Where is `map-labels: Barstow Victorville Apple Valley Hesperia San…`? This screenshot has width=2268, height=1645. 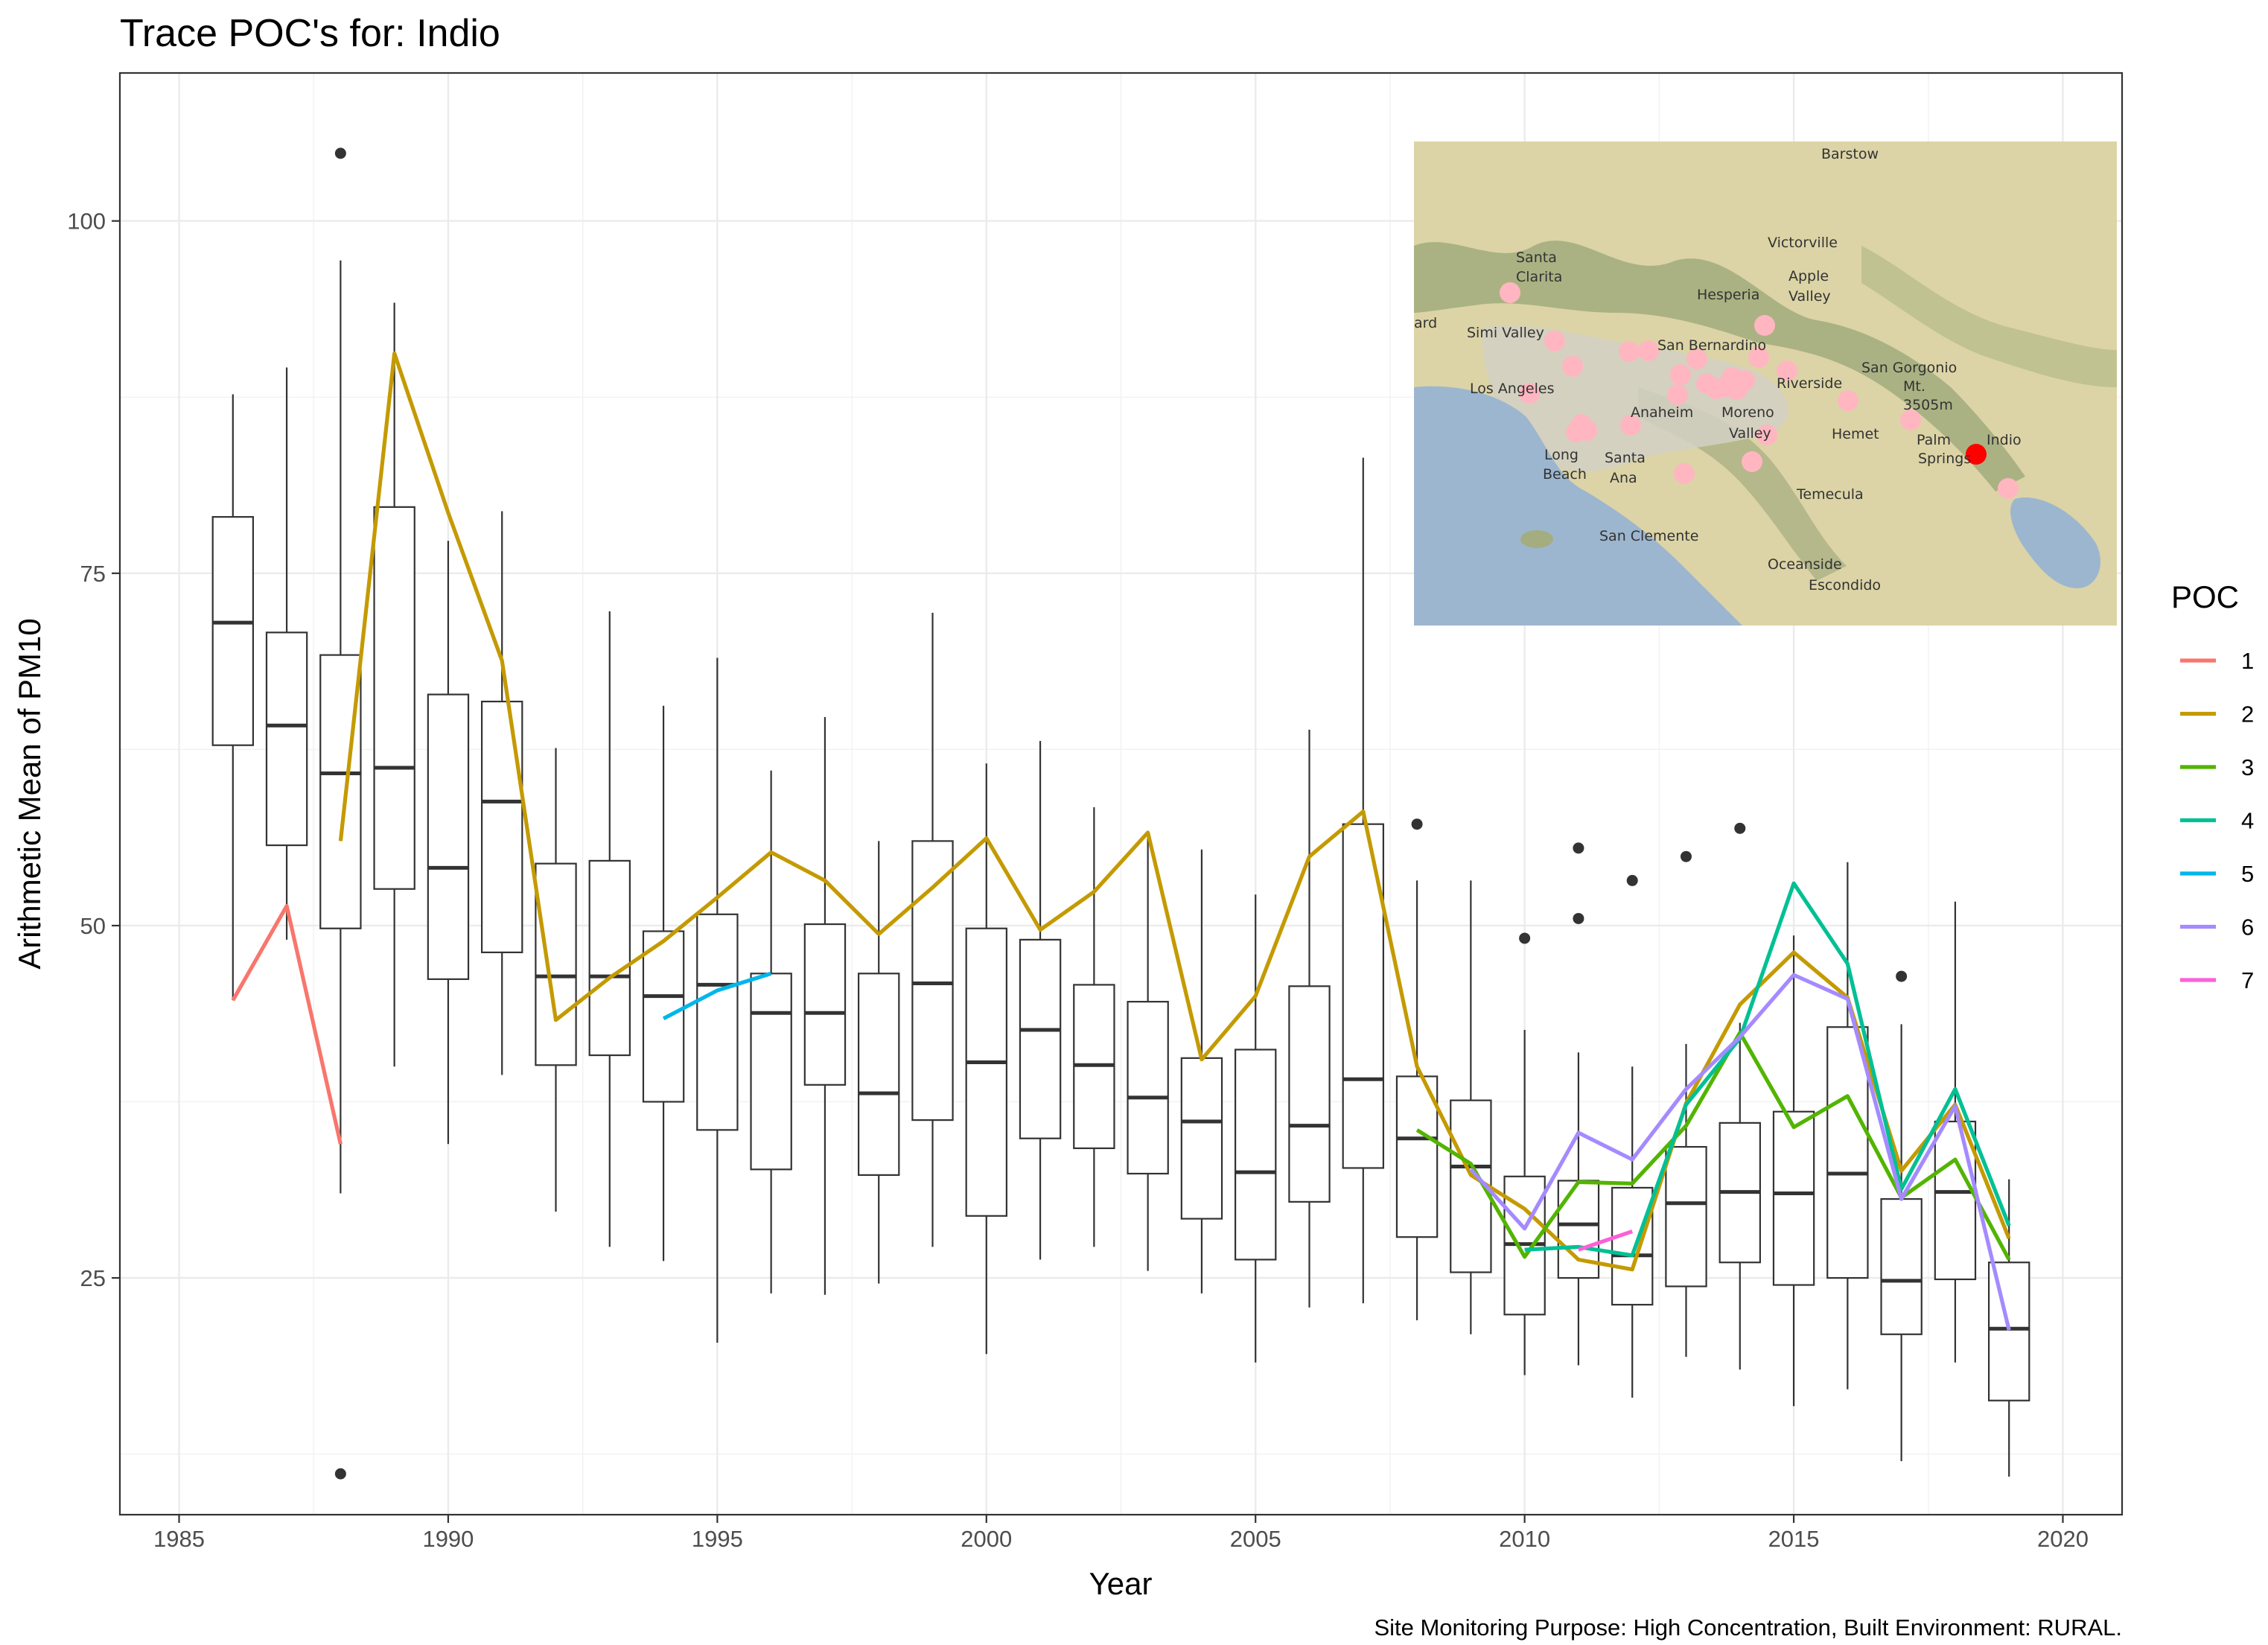
map-labels: Barstow Victorville Apple Valley Hesperia San… is located at coordinates (1718, 370).